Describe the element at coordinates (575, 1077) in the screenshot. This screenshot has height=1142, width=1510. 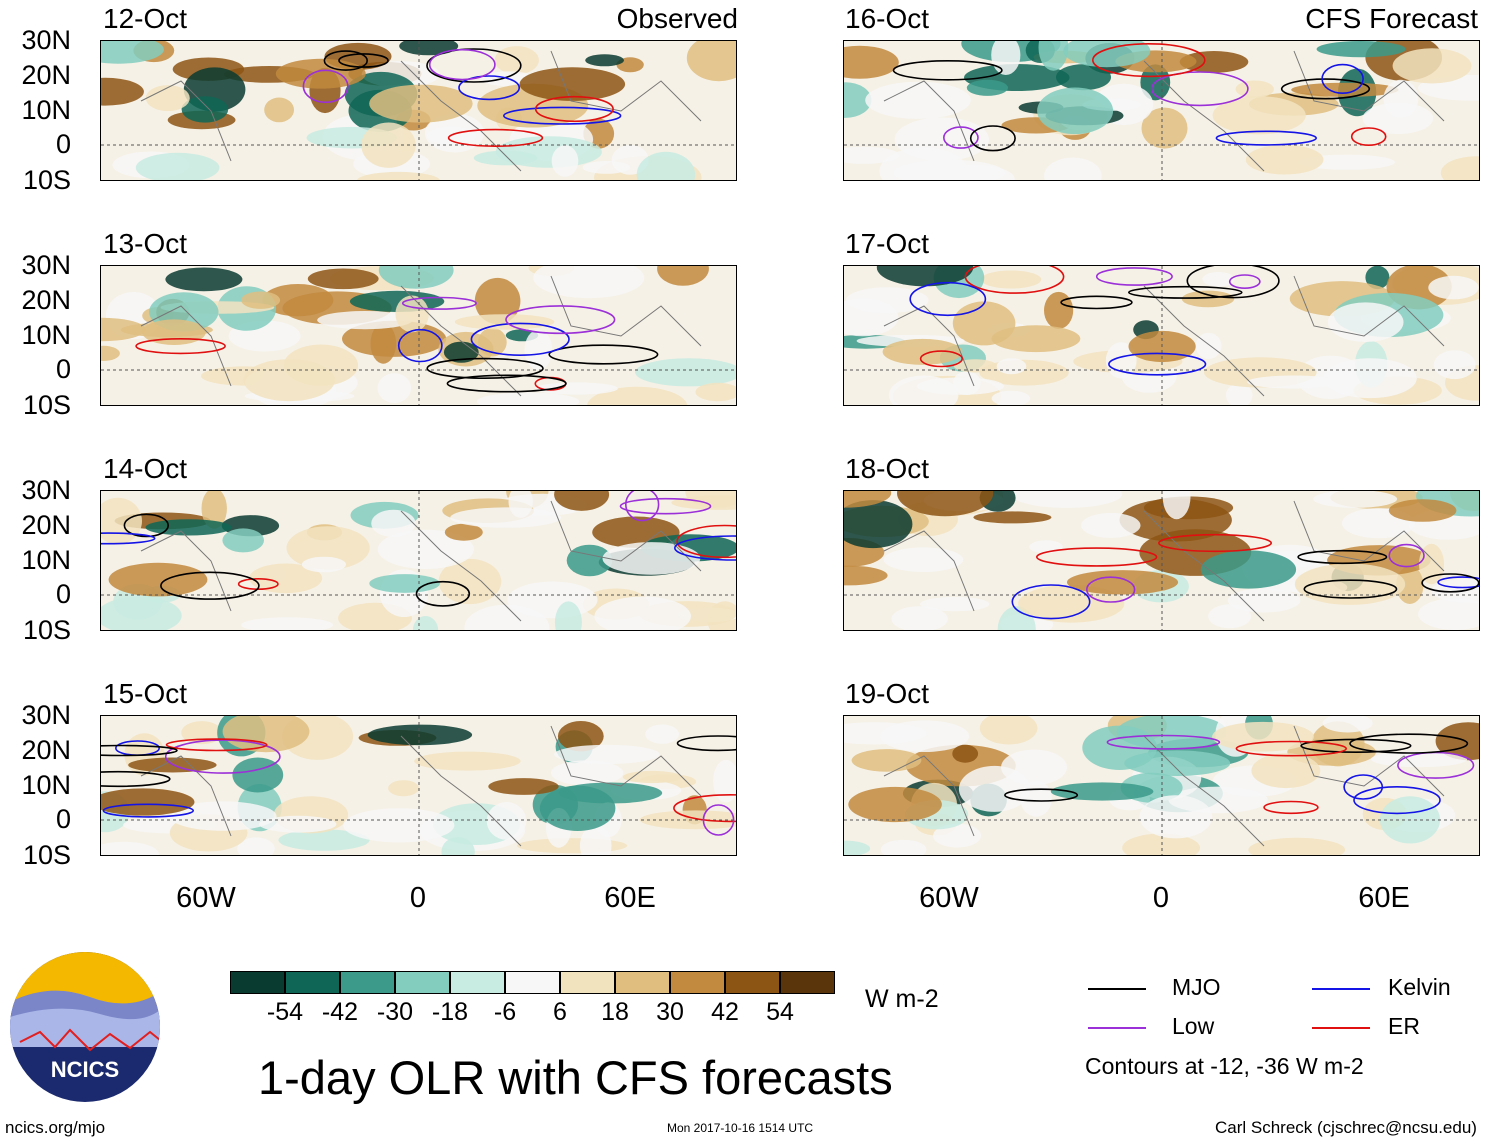
I see `figure-title: 1-day OLR with CFS forecasts` at that location.